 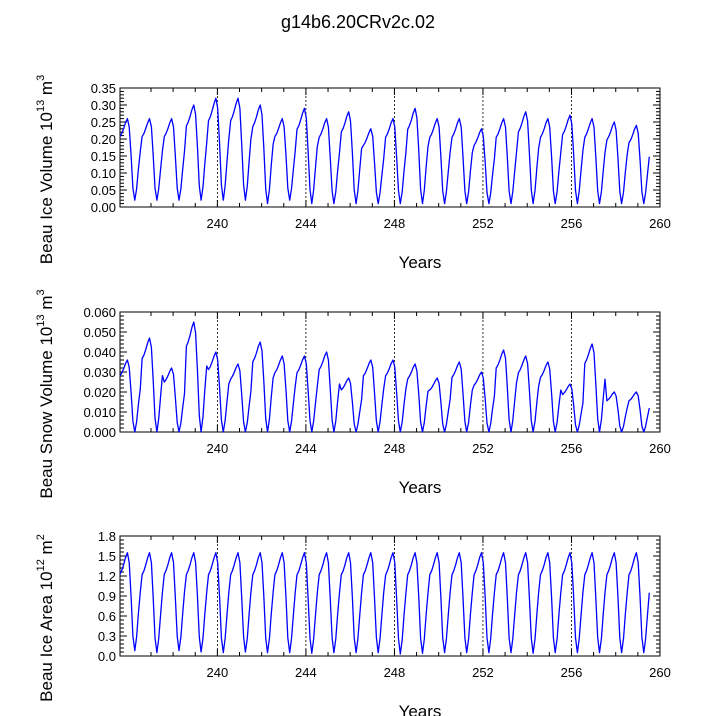 What do you see at coordinates (103, 105) in the screenshot?
I see `y-tick-label: 0.30` at bounding box center [103, 105].